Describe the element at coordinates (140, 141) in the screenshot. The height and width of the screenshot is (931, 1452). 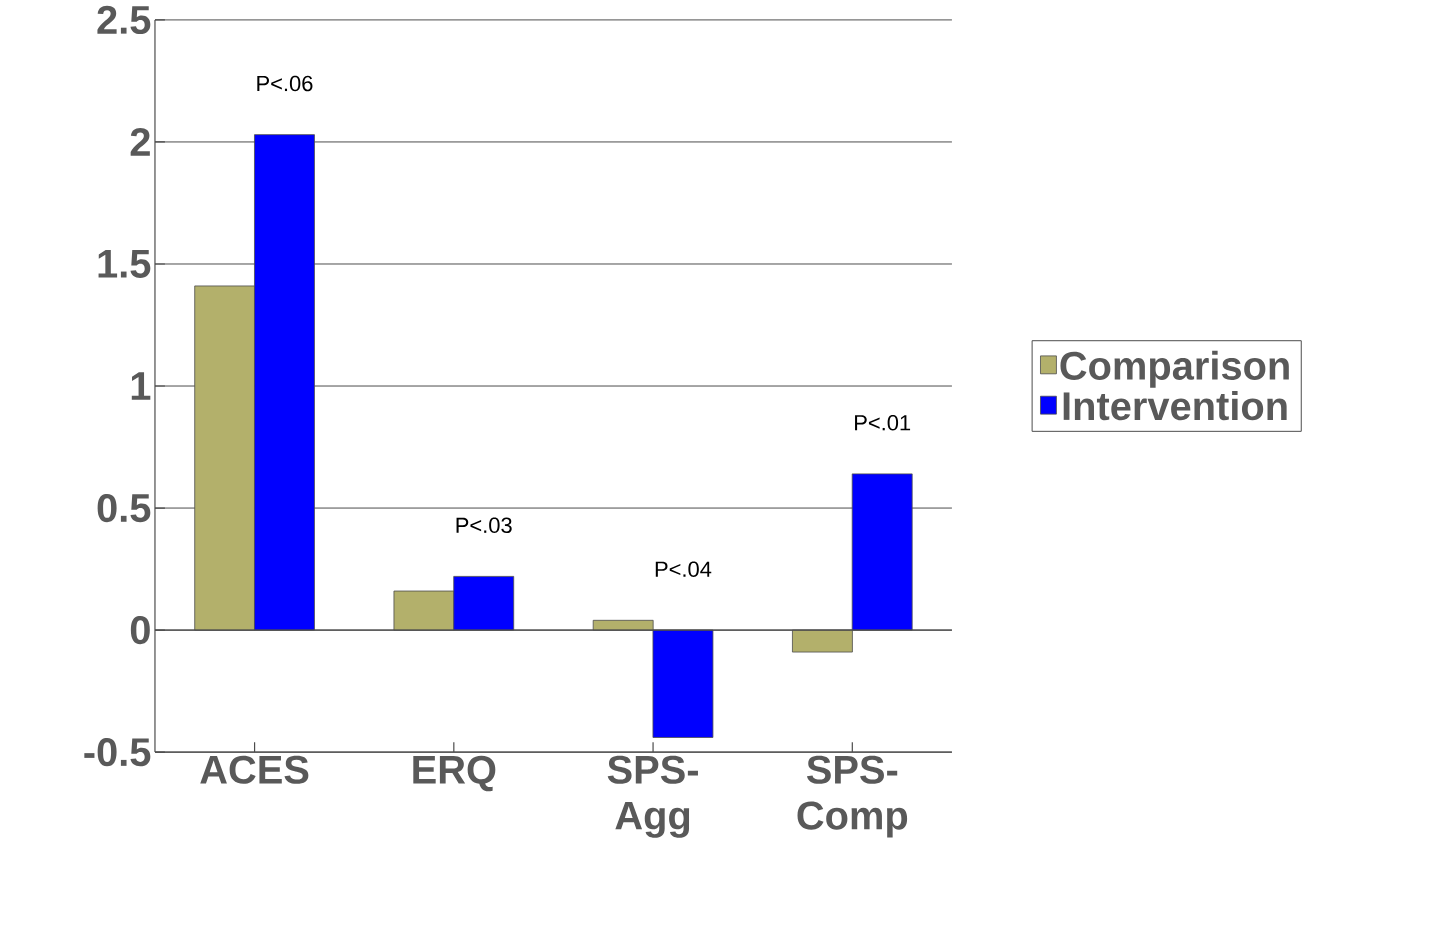
I see `y-tick-label: 2` at that location.